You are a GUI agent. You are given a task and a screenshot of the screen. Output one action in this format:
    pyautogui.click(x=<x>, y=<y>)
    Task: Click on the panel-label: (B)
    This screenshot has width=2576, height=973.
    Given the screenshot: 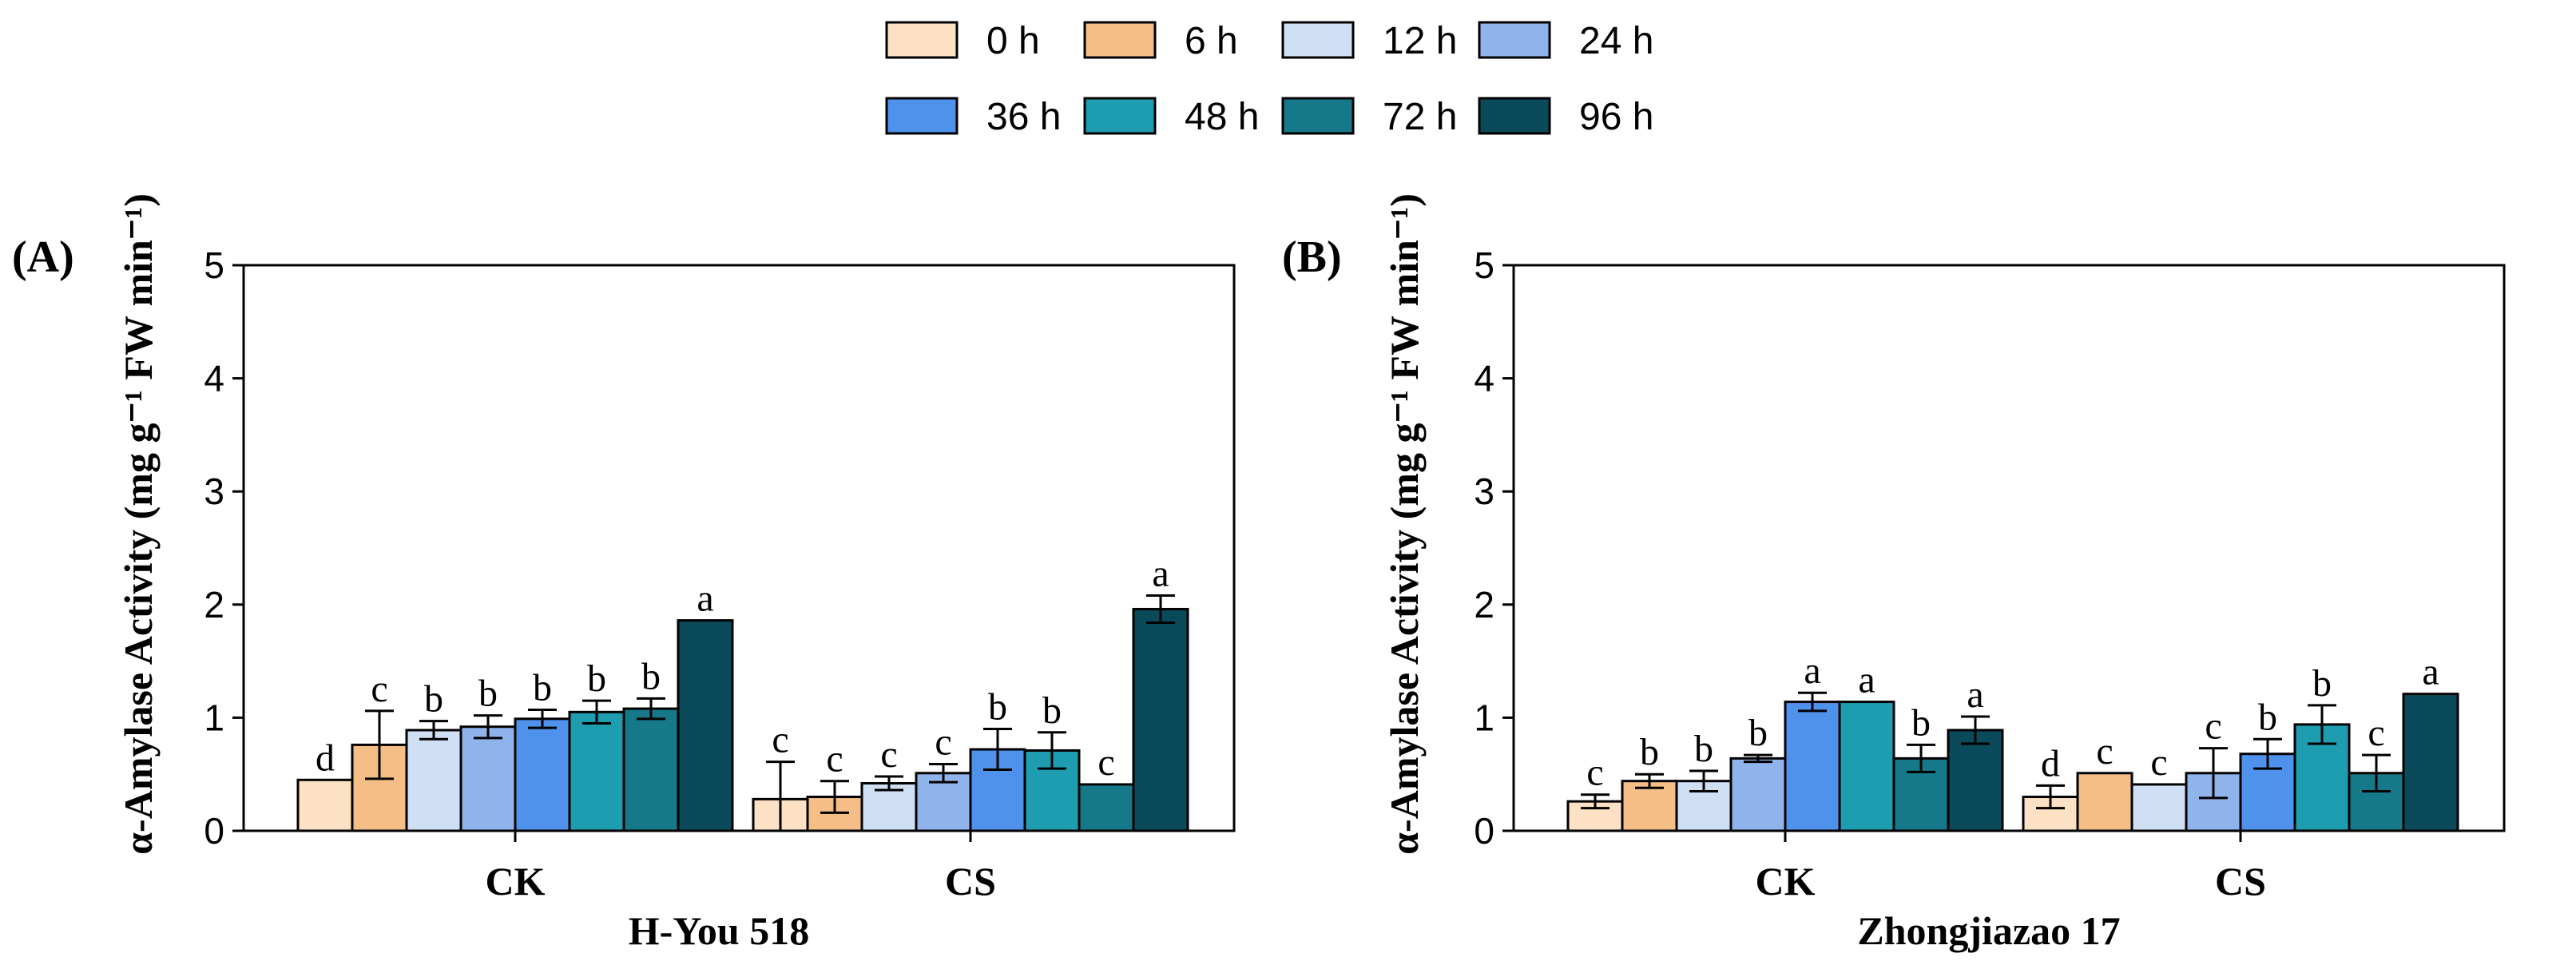 What is the action you would take?
    pyautogui.click(x=1312, y=257)
    